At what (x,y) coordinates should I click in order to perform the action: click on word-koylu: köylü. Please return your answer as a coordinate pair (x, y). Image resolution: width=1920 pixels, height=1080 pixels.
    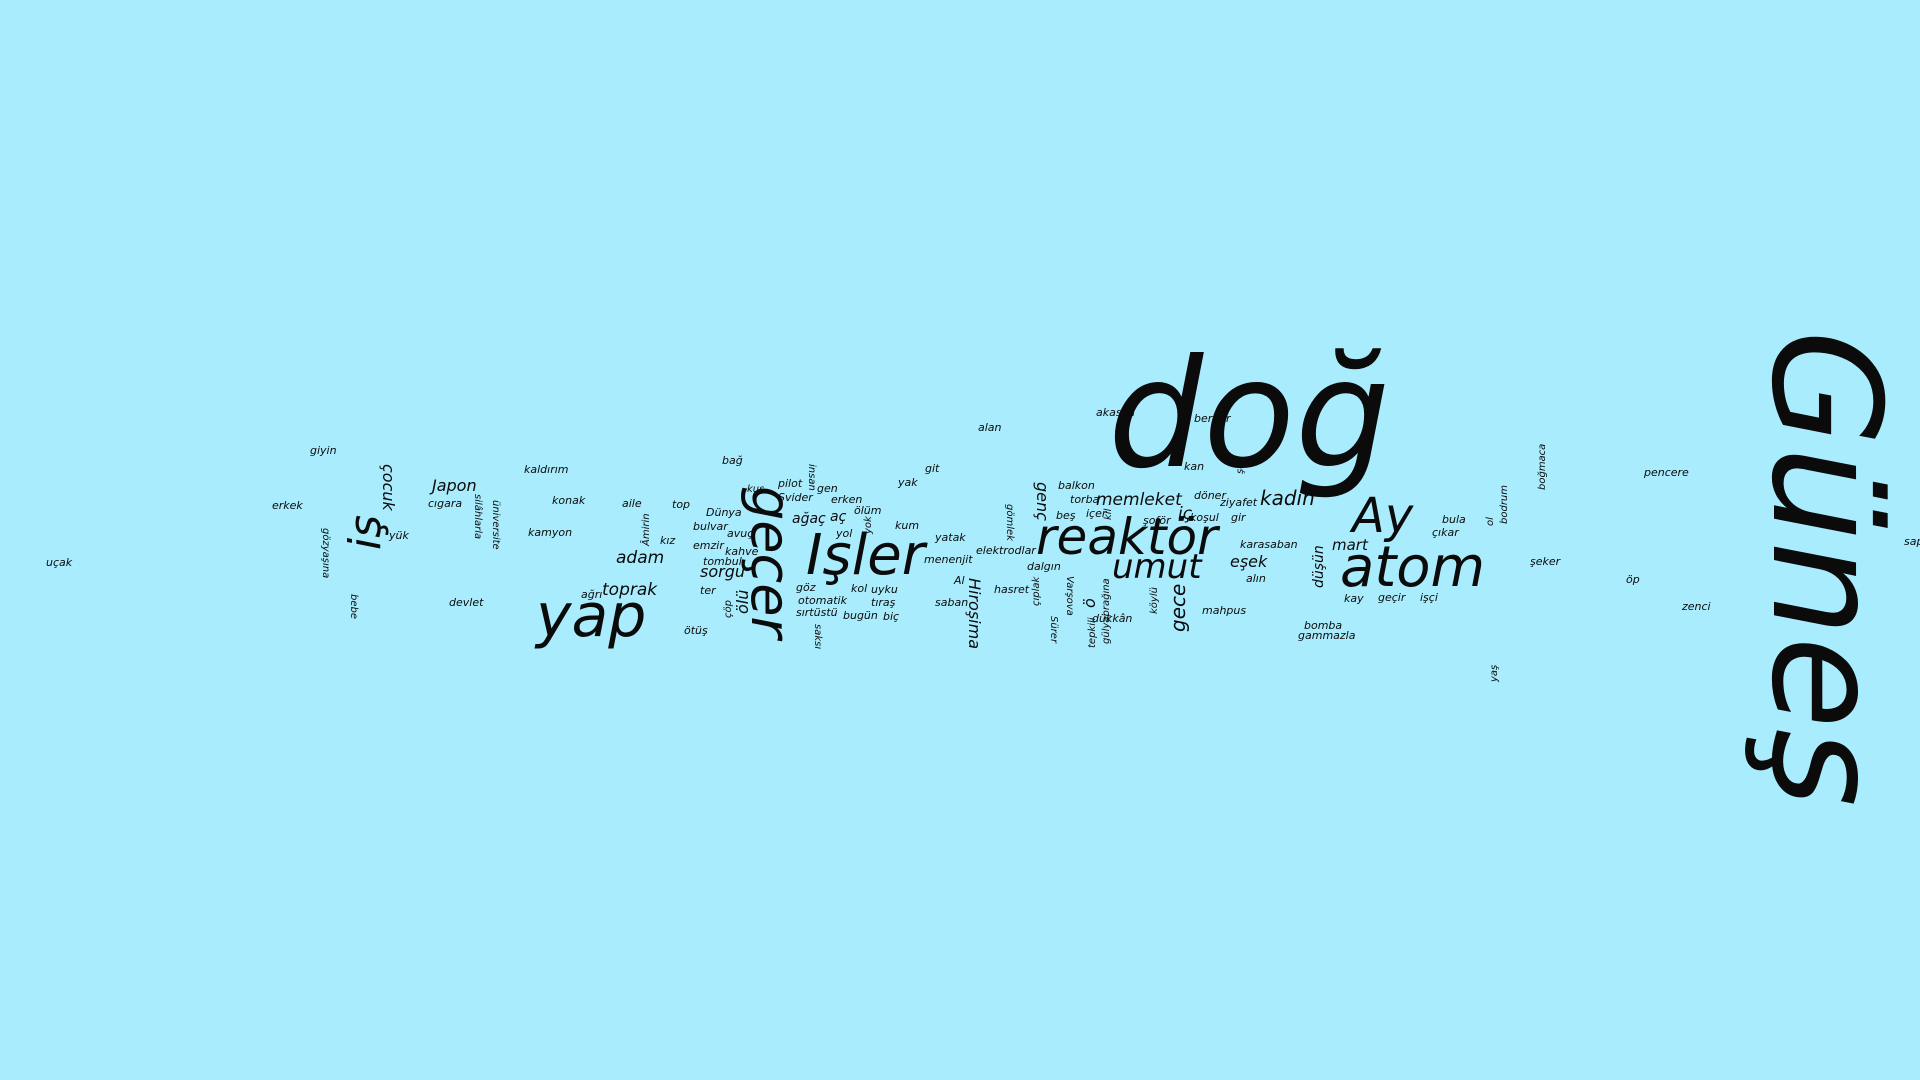
    Looking at the image, I should click on (1154, 600).